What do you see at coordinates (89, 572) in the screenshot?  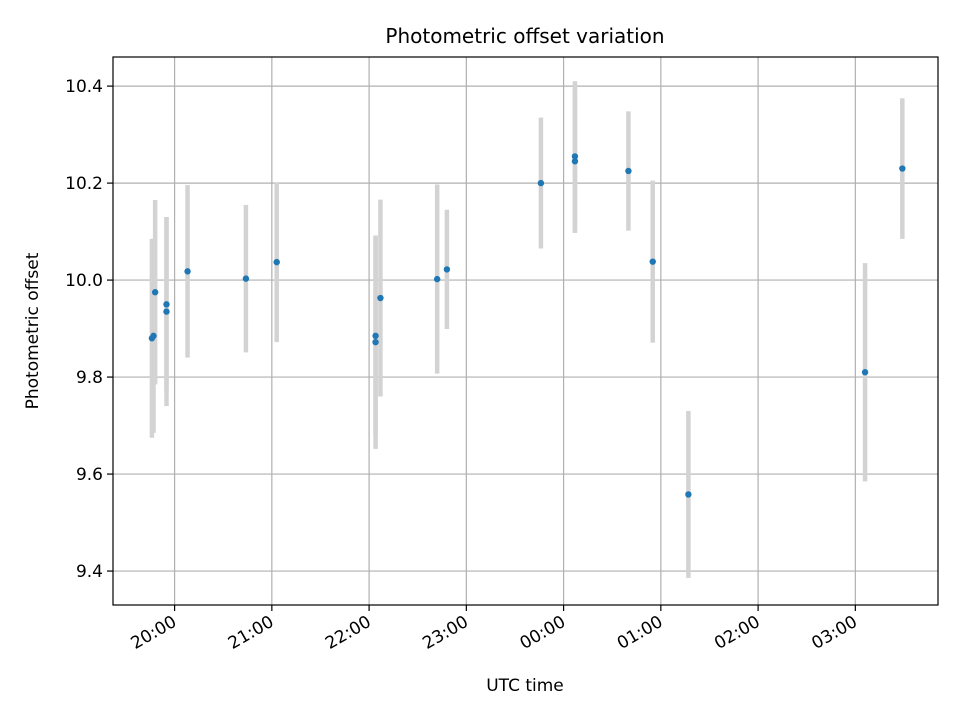 I see `y-tick-label: 9.4` at bounding box center [89, 572].